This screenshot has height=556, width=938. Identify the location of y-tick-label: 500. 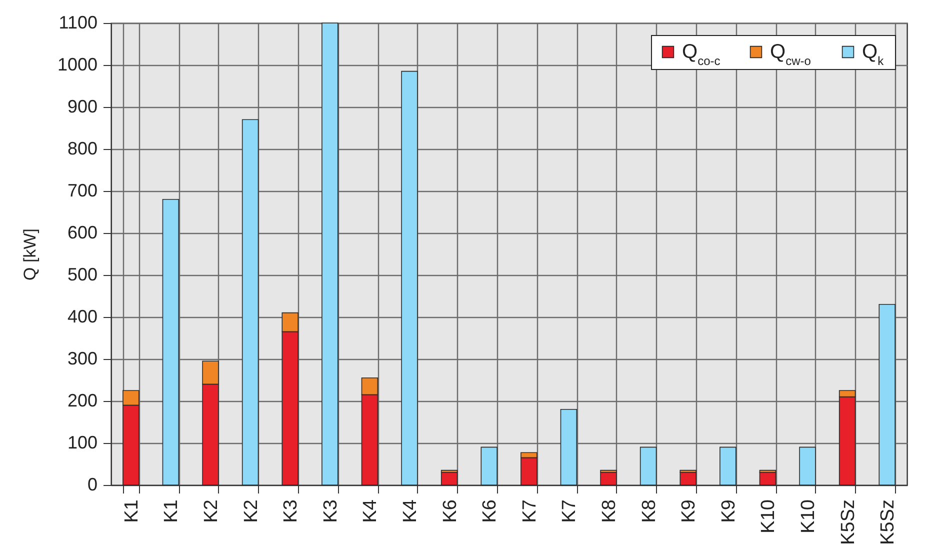
(82, 274).